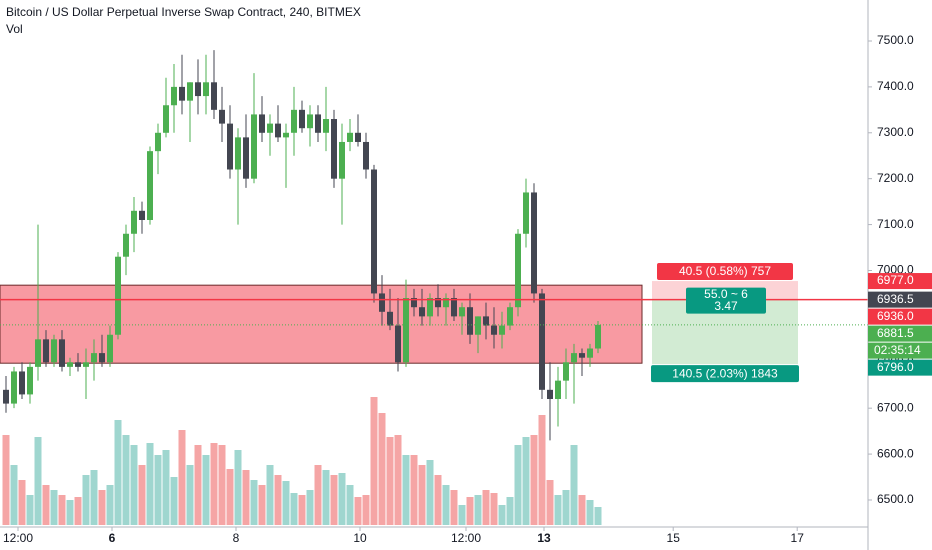 Image resolution: width=932 pixels, height=550 pixels. What do you see at coordinates (895, 132) in the screenshot?
I see `y-tick-label: 7300.0` at bounding box center [895, 132].